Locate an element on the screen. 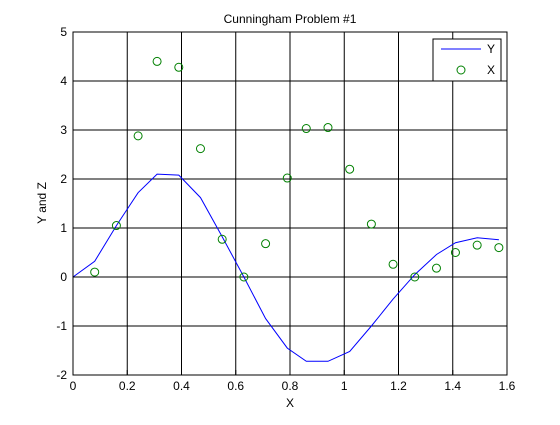 The image size is (560, 425). y-tick-label: 0 is located at coordinates (63, 277).